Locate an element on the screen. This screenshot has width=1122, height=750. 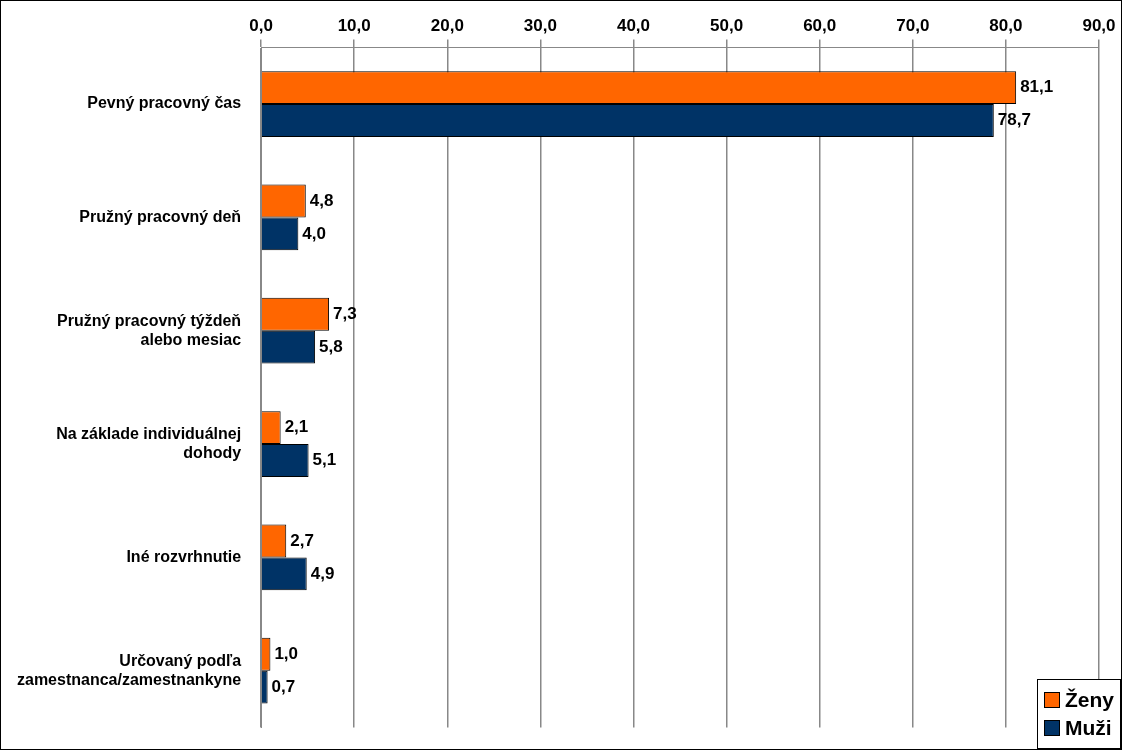
x-tick-label: 10,0 is located at coordinates (354, 25).